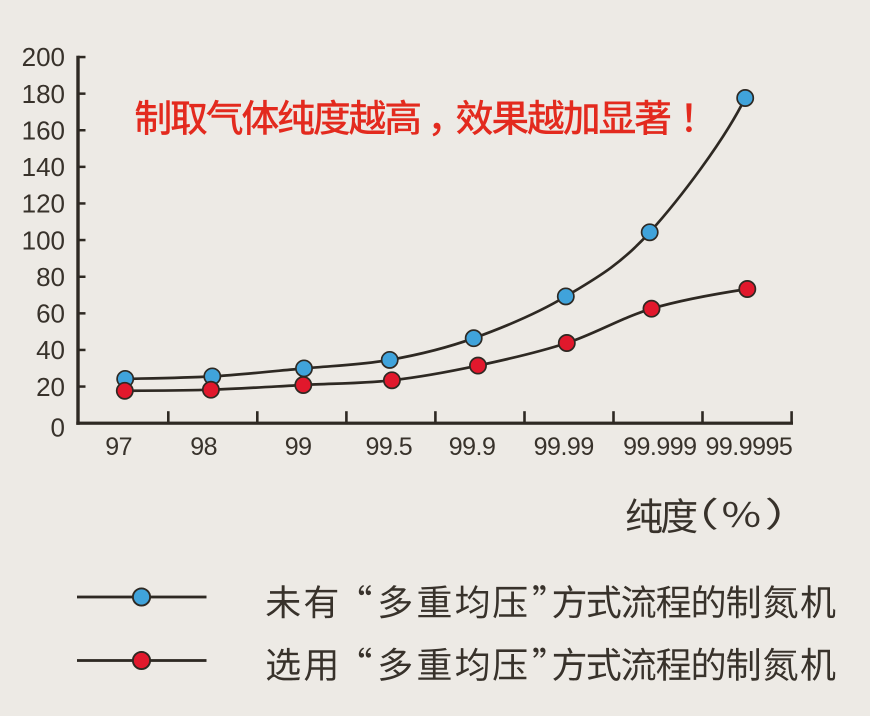 Image resolution: width=870 pixels, height=716 pixels. Describe the element at coordinates (58, 427) in the screenshot. I see `svg-text: 0` at that location.